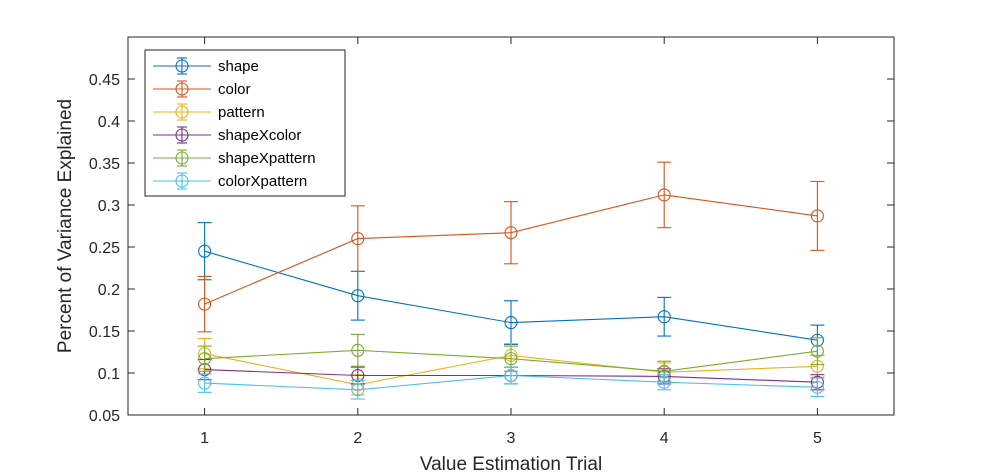 This screenshot has height=476, width=988. I want to click on legend-label: color, so click(234, 89).